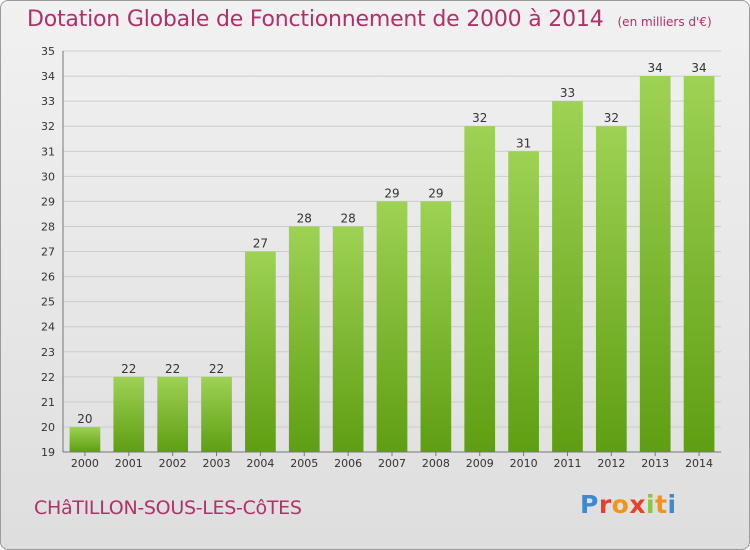 Image resolution: width=750 pixels, height=550 pixels. I want to click on y-tick-label: 27, so click(48, 252).